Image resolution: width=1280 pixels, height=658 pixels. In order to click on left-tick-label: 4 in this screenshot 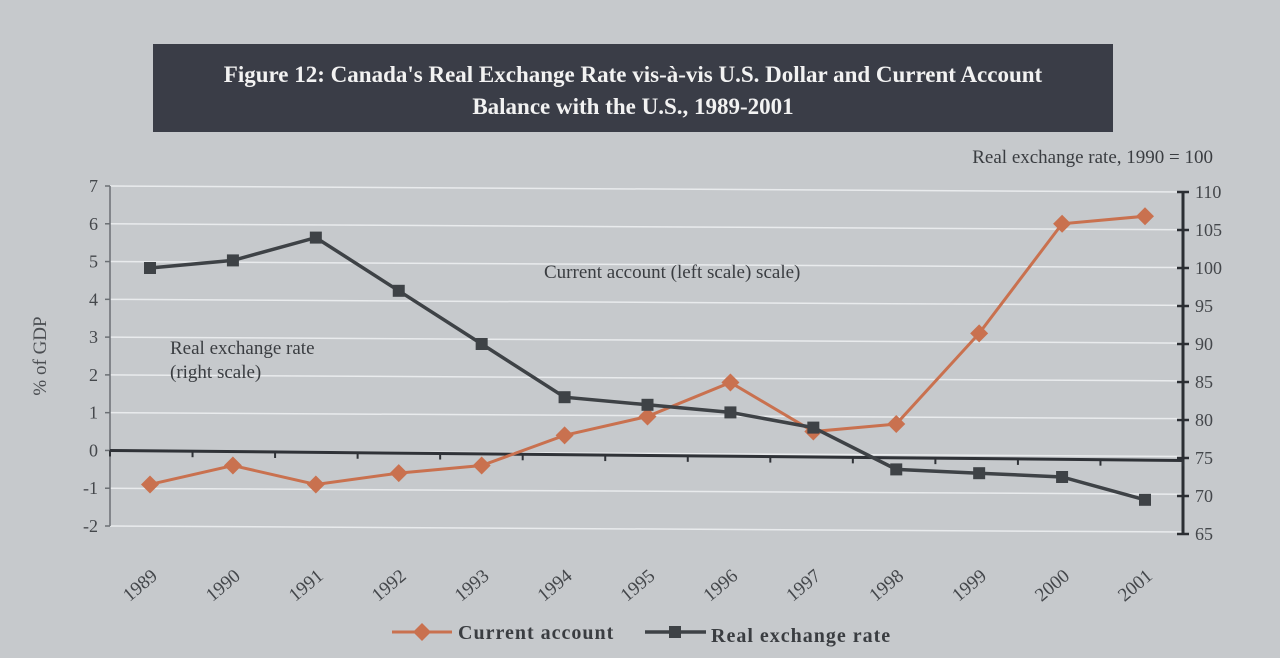, I will do `click(93, 299)`.